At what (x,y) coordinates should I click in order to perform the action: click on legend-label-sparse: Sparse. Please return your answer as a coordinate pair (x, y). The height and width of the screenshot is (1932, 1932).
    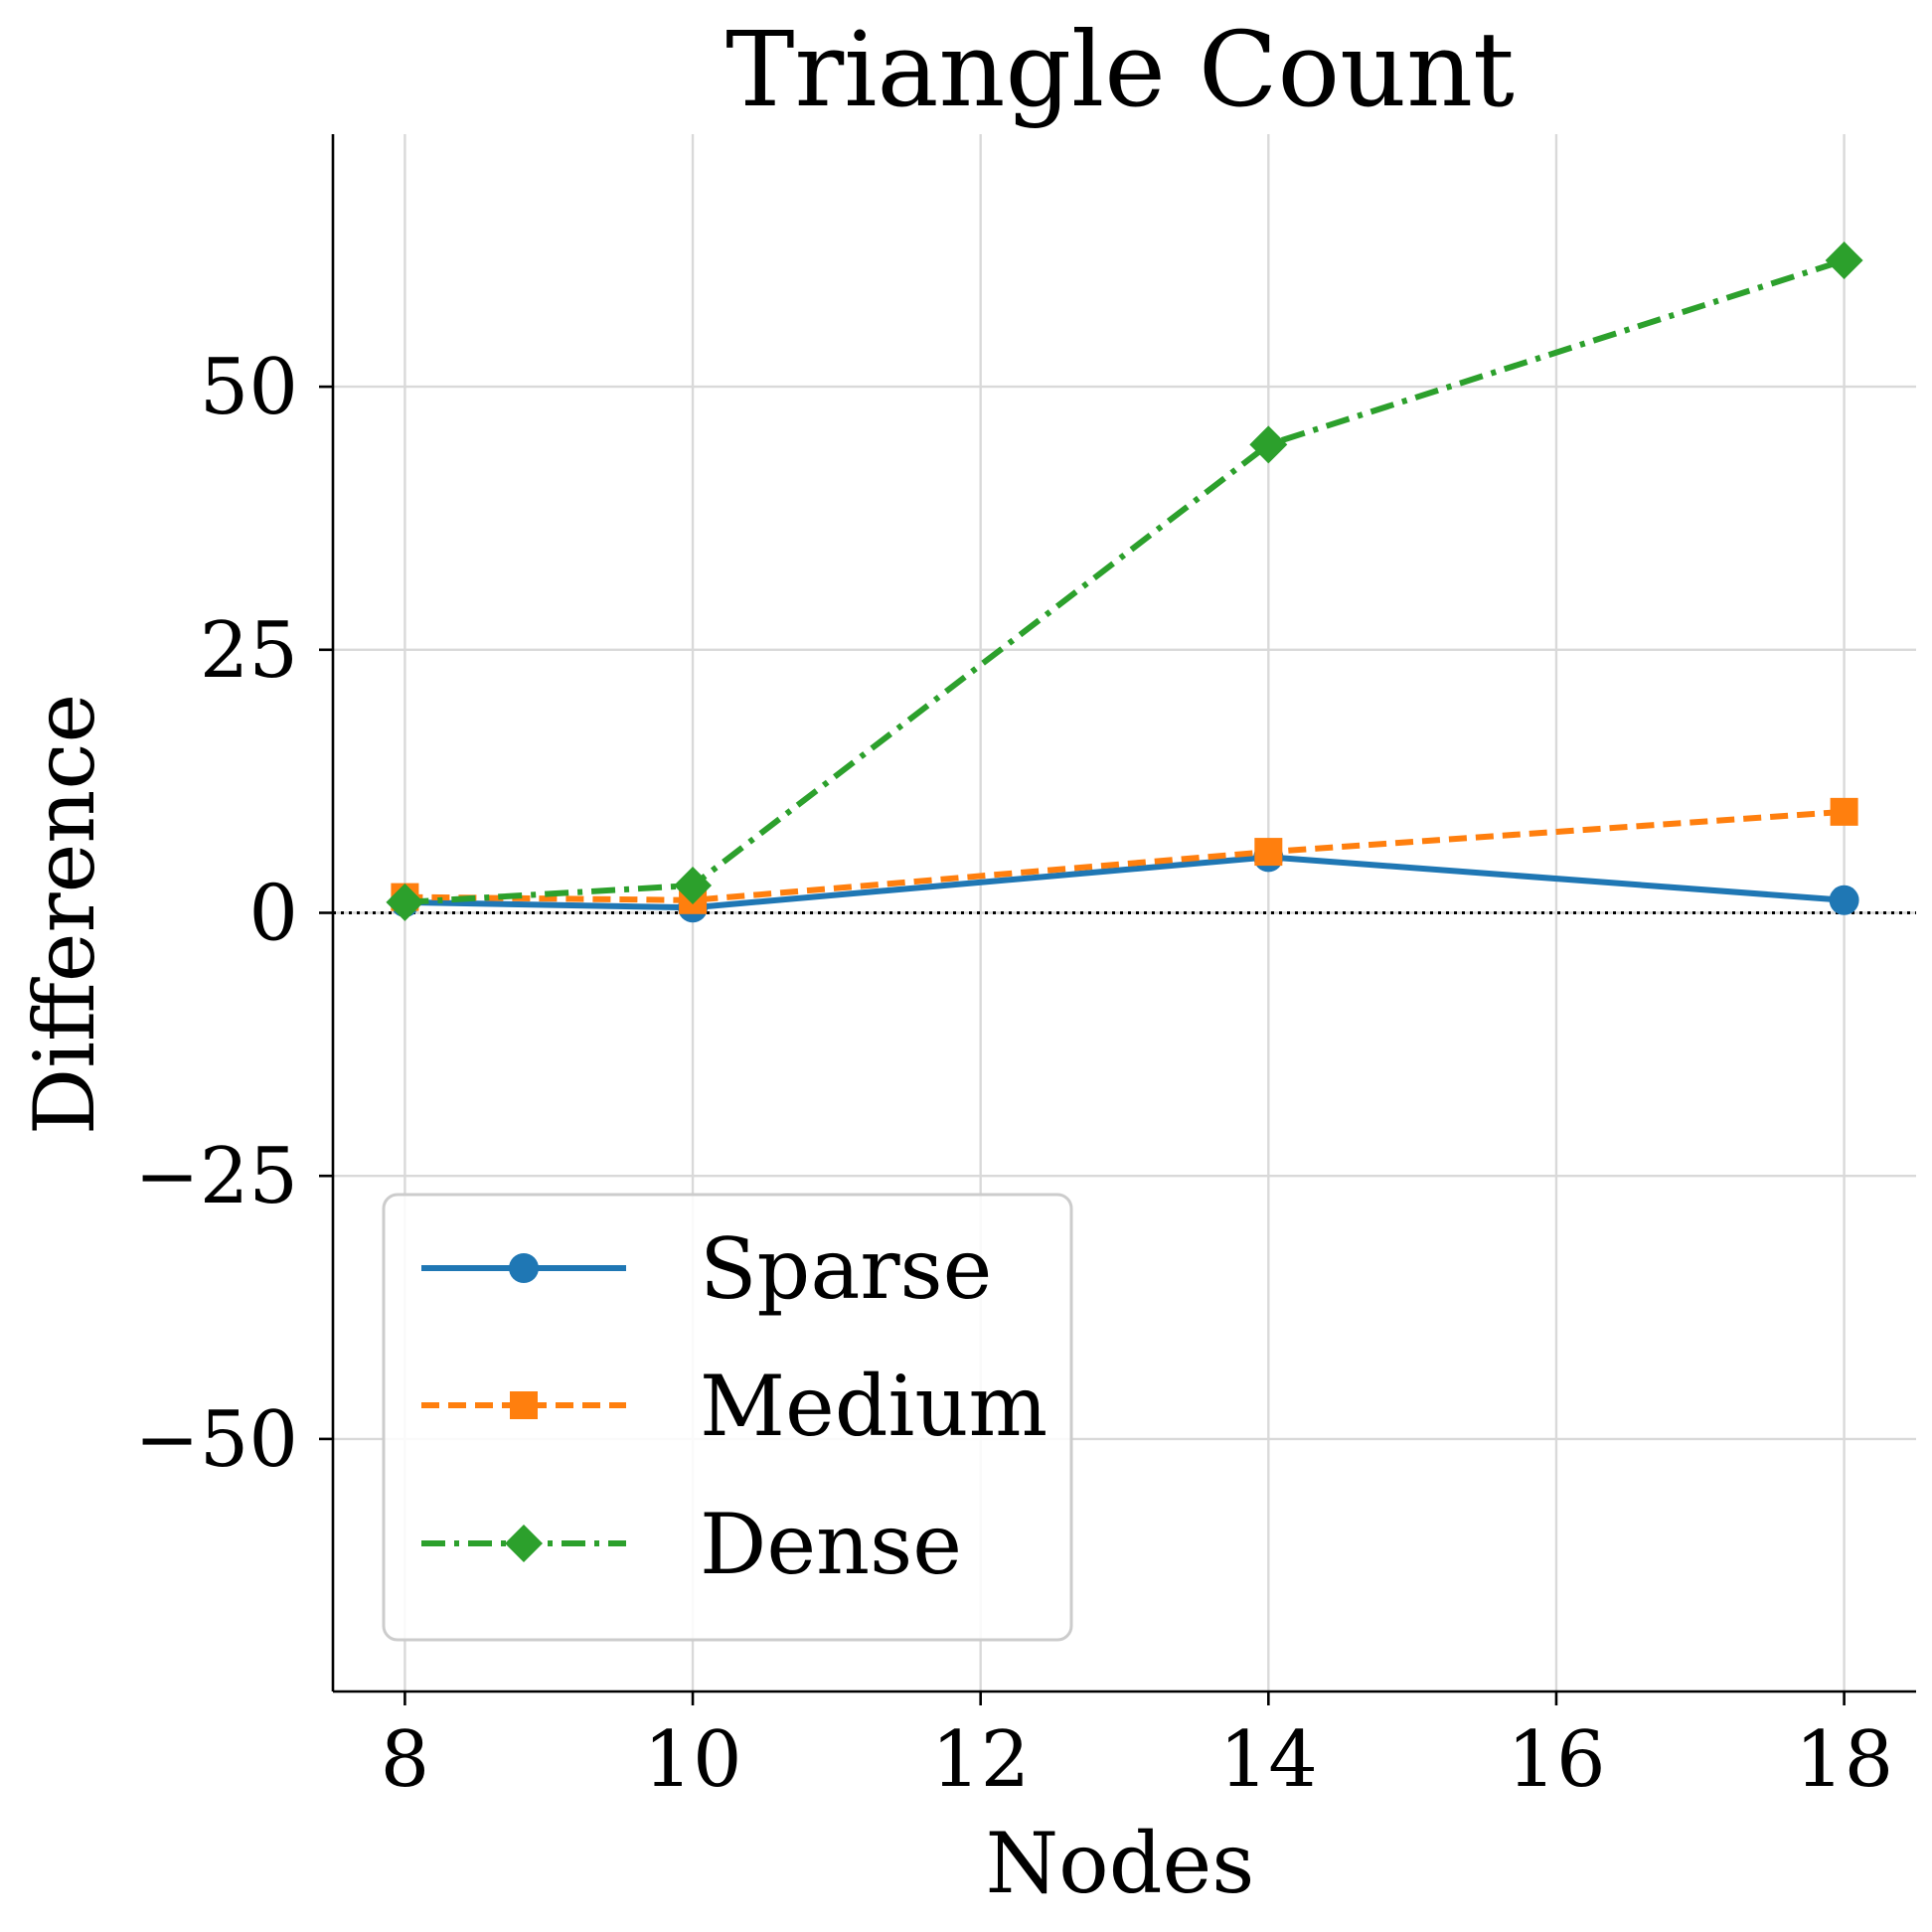
    Looking at the image, I should click on (846, 1269).